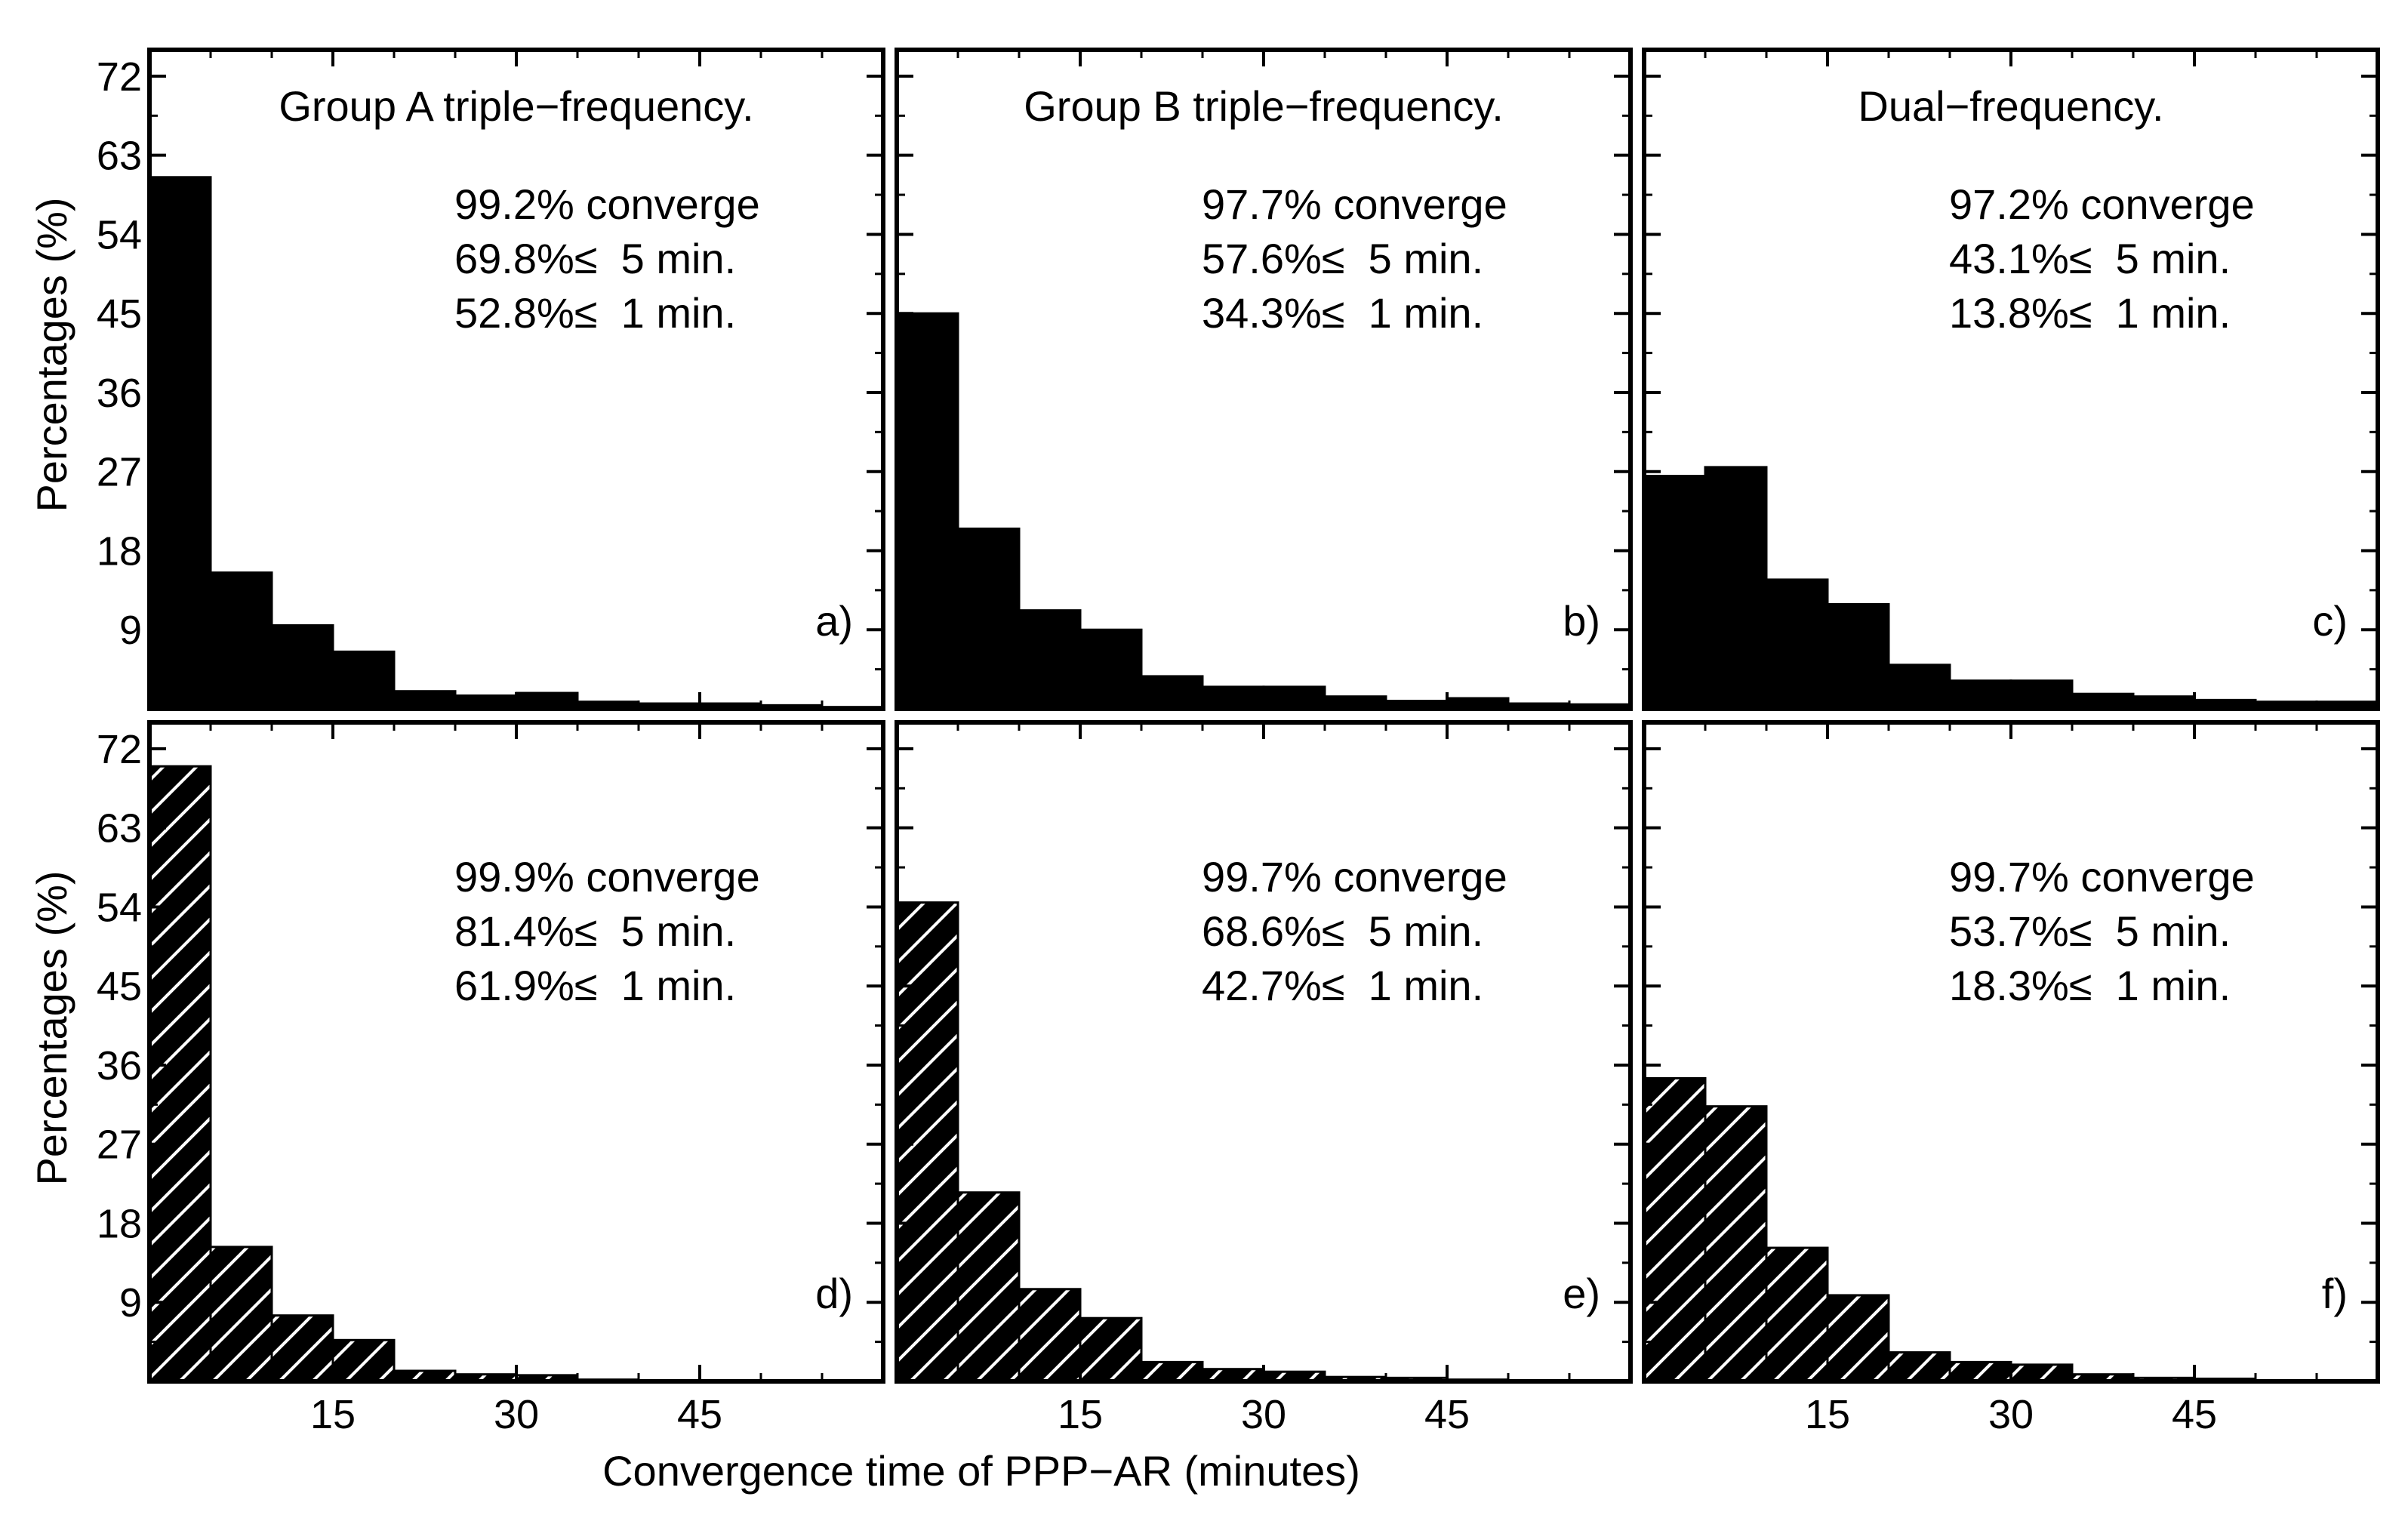 The width and height of the screenshot is (2408, 1515). I want to click on panel-letter: e), so click(1581, 1293).